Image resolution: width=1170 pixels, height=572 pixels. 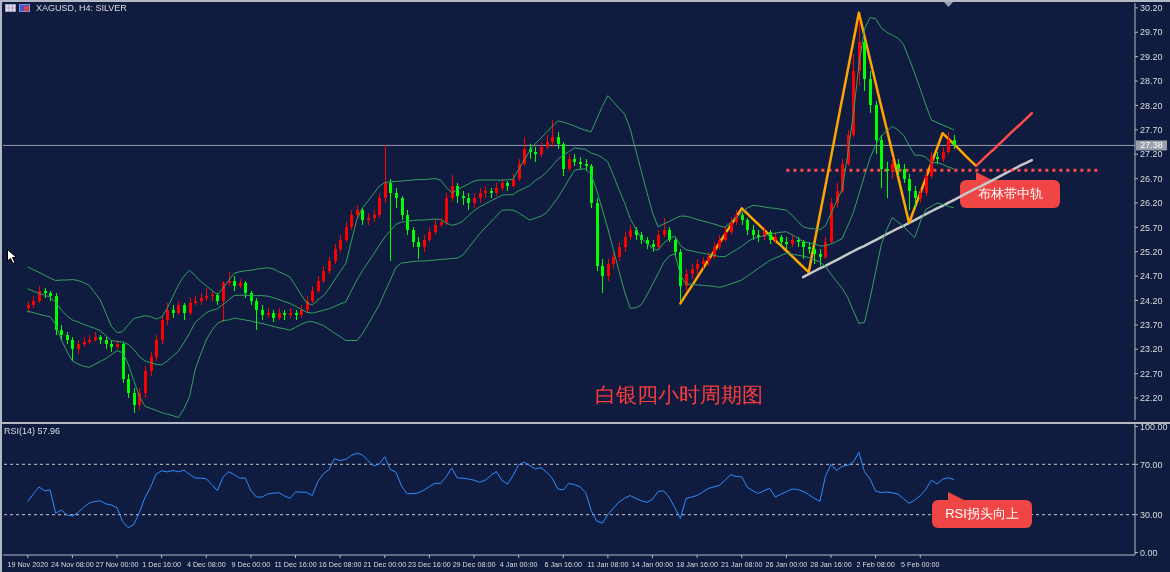 I want to click on y-tick-label: 24.70, so click(x=1151, y=276).